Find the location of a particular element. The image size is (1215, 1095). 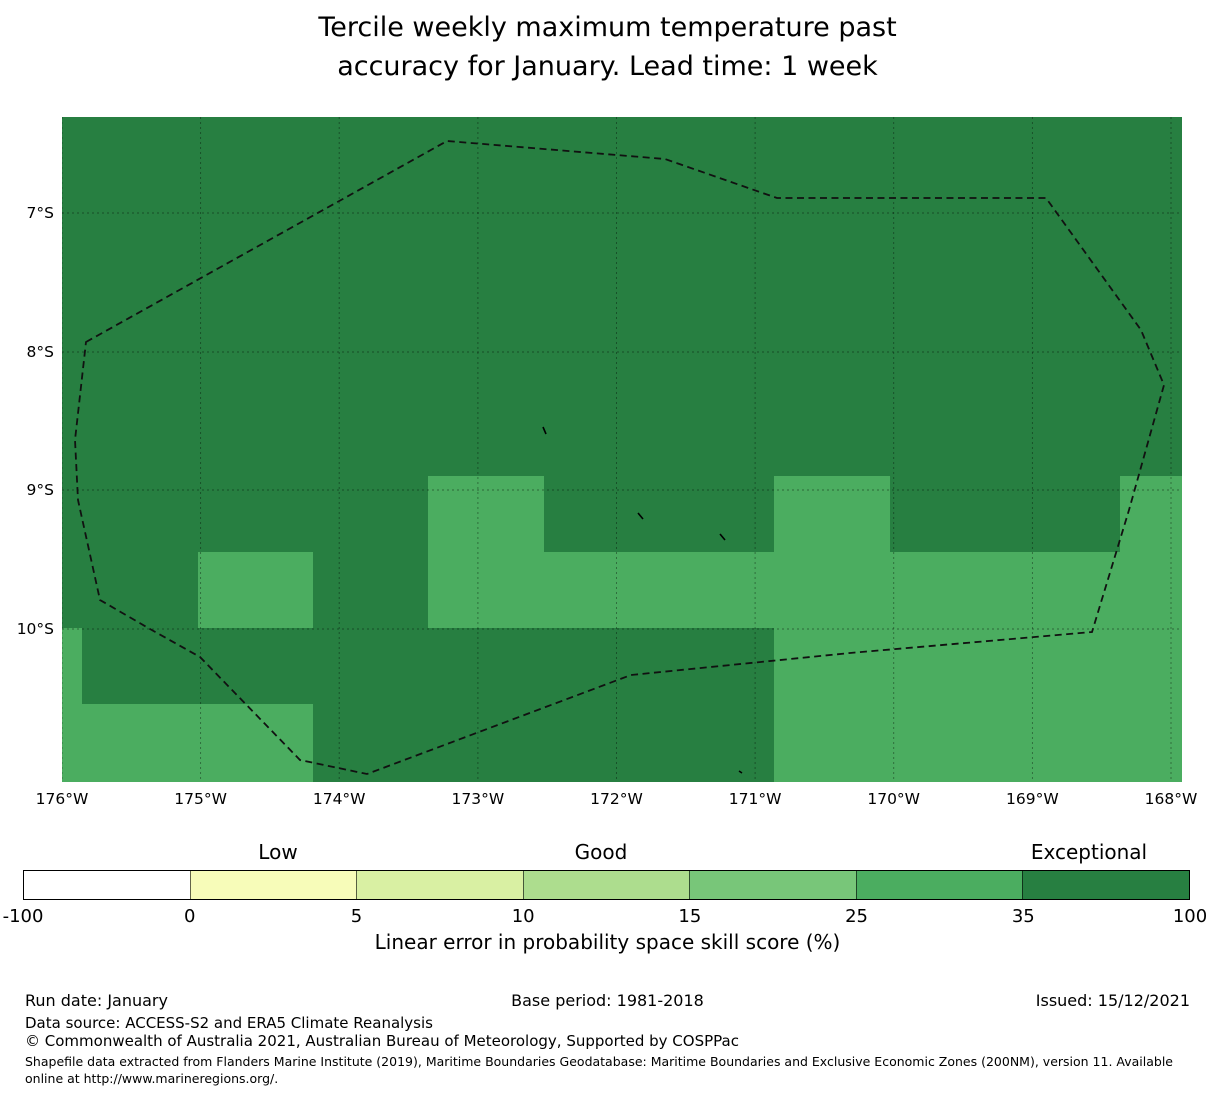

chart-title-line1: Tercile weekly maximum temperature past is located at coordinates (607, 27).